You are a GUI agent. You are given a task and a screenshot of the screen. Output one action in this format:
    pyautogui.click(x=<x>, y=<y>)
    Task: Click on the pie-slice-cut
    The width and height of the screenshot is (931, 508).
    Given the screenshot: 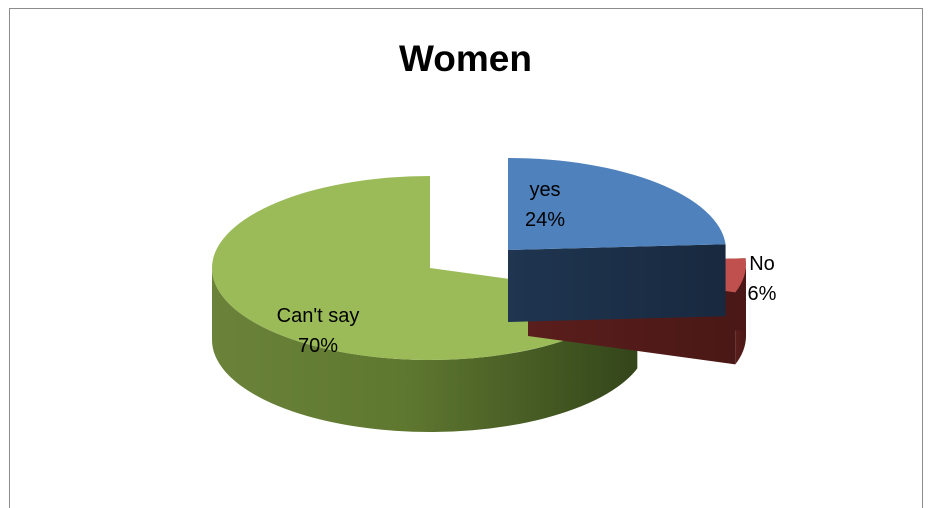 What is the action you would take?
    pyautogui.click(x=617, y=283)
    